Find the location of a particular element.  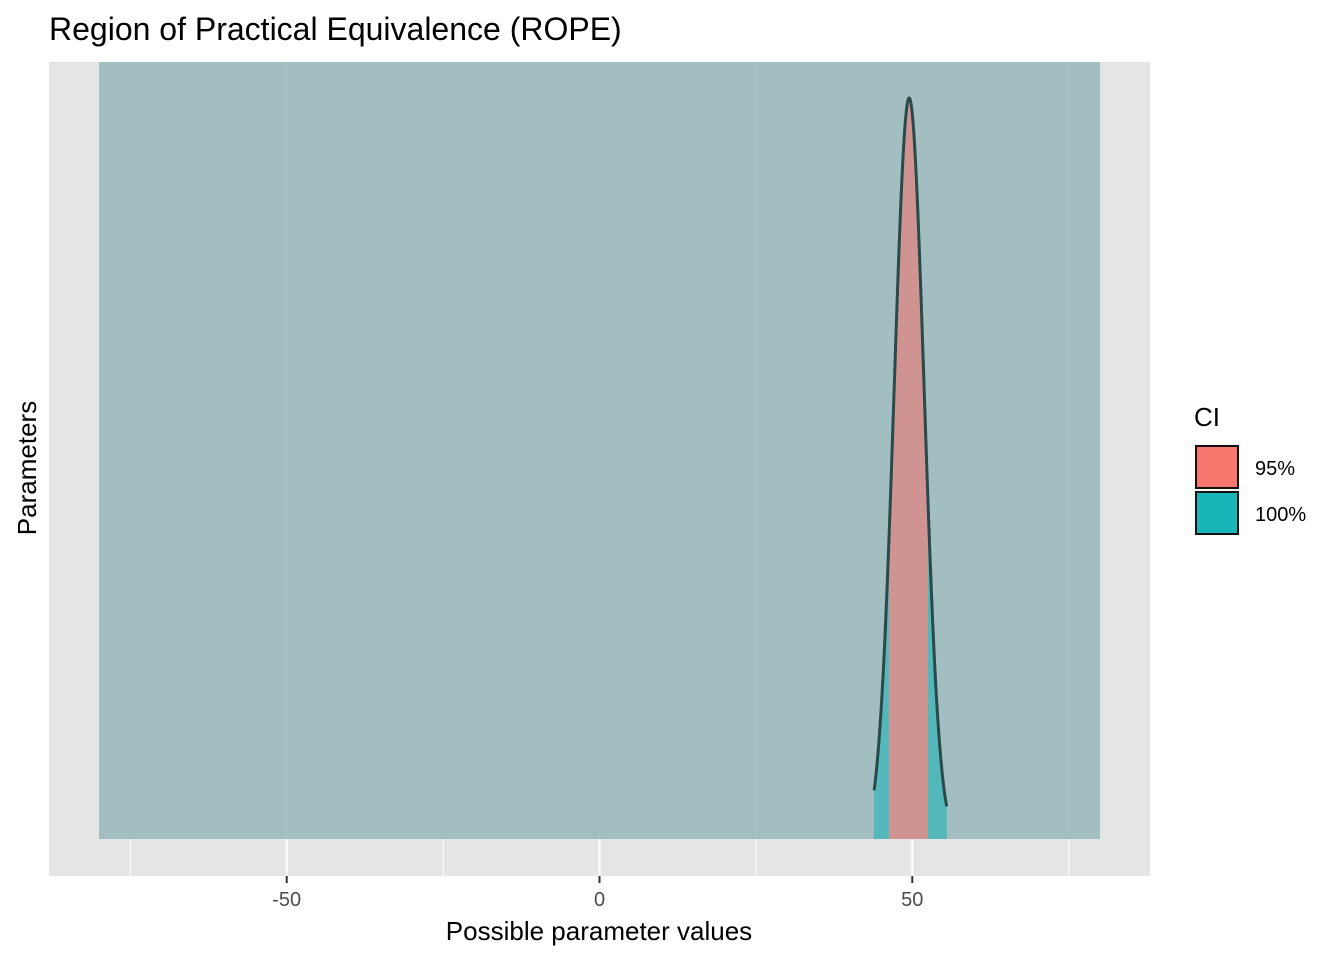

x-tick-label: -50 is located at coordinates (286, 900).